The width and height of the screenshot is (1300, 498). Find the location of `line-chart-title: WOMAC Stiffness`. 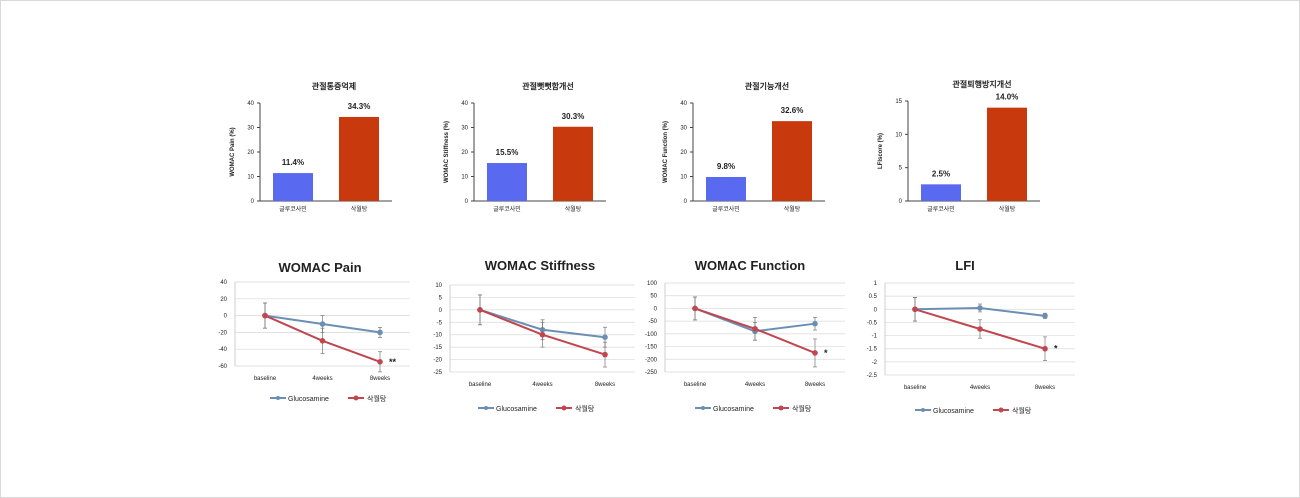

line-chart-title: WOMAC Stiffness is located at coordinates (540, 265).